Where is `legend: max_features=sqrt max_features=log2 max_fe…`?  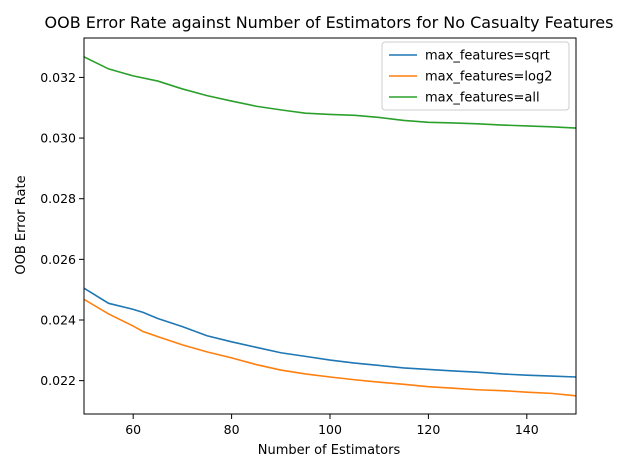
legend: max_features=sqrt max_features=log2 max_fe… is located at coordinates (475, 76).